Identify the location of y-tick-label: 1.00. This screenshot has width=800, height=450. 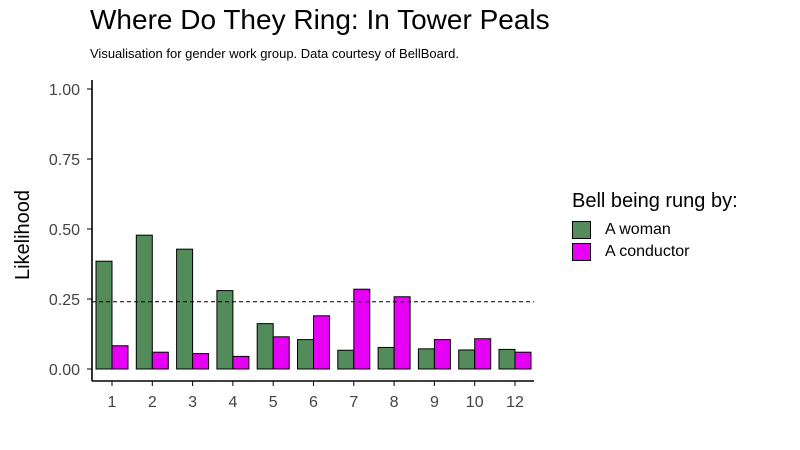
(64, 90).